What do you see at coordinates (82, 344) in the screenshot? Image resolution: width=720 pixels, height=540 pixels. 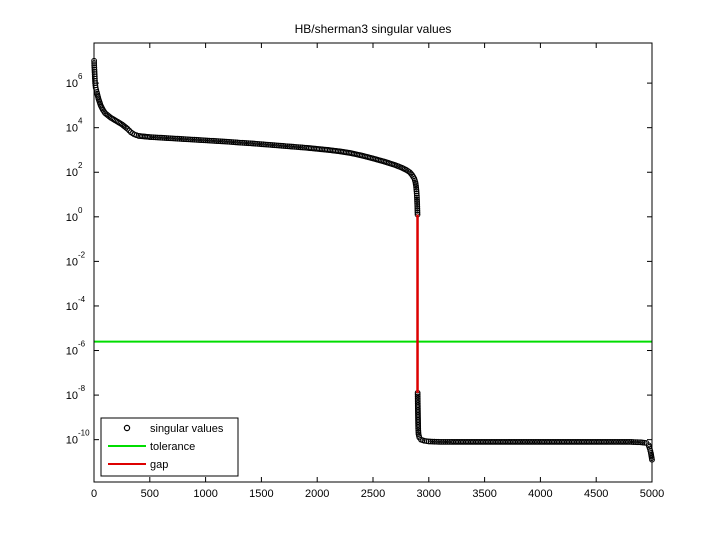 I see `y-tick-label-exponent: -6` at bounding box center [82, 344].